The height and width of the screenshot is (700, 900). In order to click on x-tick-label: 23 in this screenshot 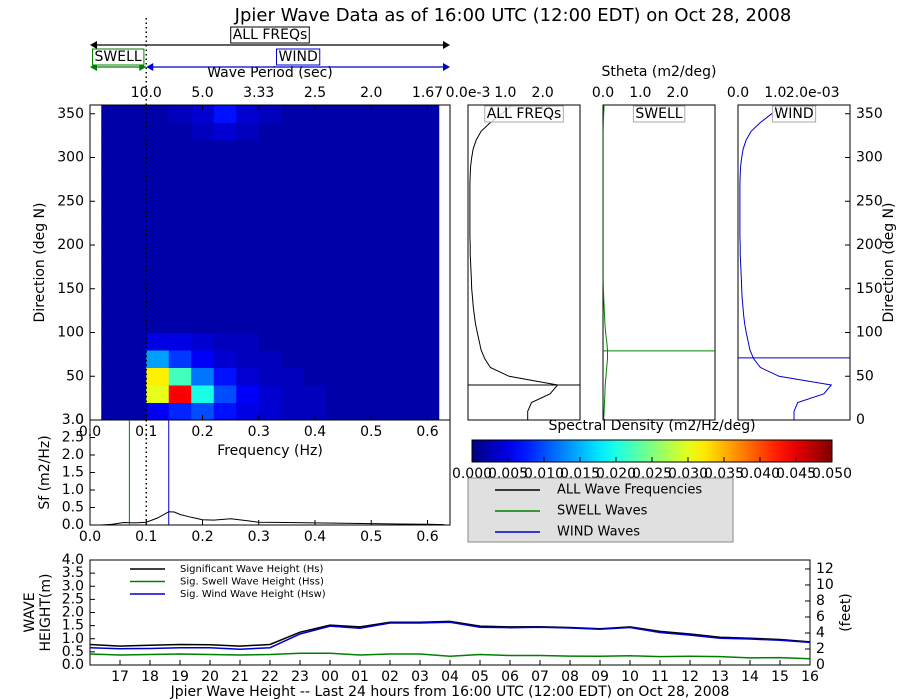, I will do `click(300, 677)`.